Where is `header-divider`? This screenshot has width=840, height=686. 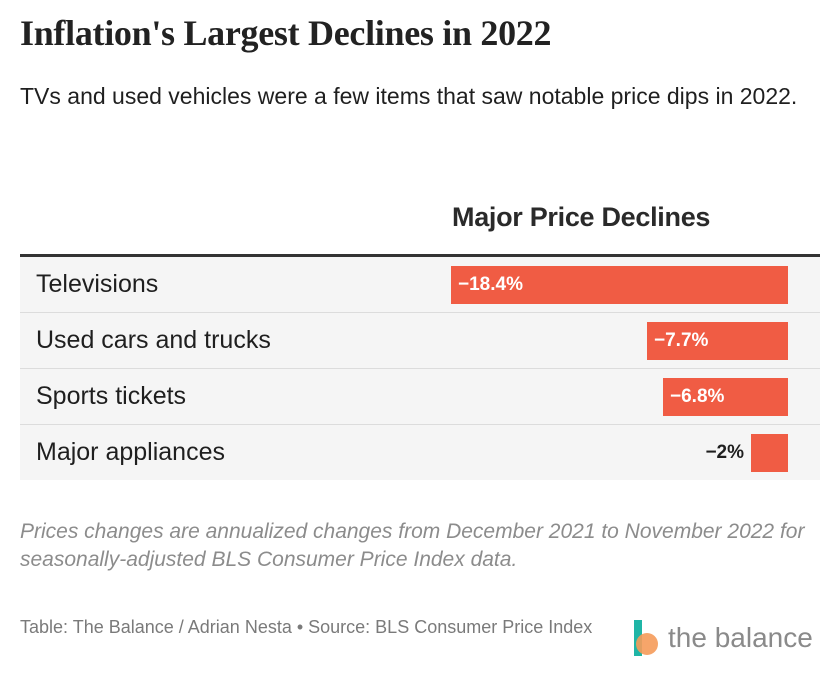 header-divider is located at coordinates (420, 255).